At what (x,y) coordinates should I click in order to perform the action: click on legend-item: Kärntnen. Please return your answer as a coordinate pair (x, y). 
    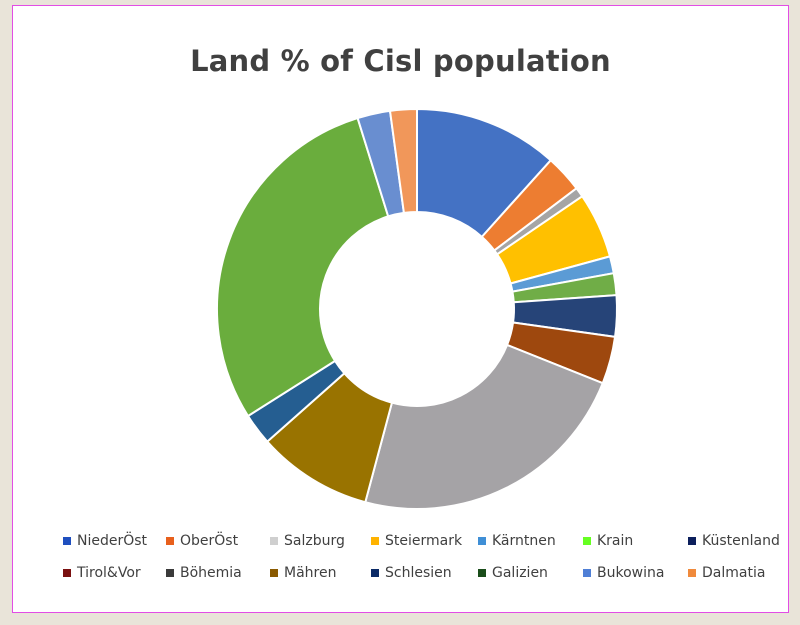
    Looking at the image, I should click on (517, 541).